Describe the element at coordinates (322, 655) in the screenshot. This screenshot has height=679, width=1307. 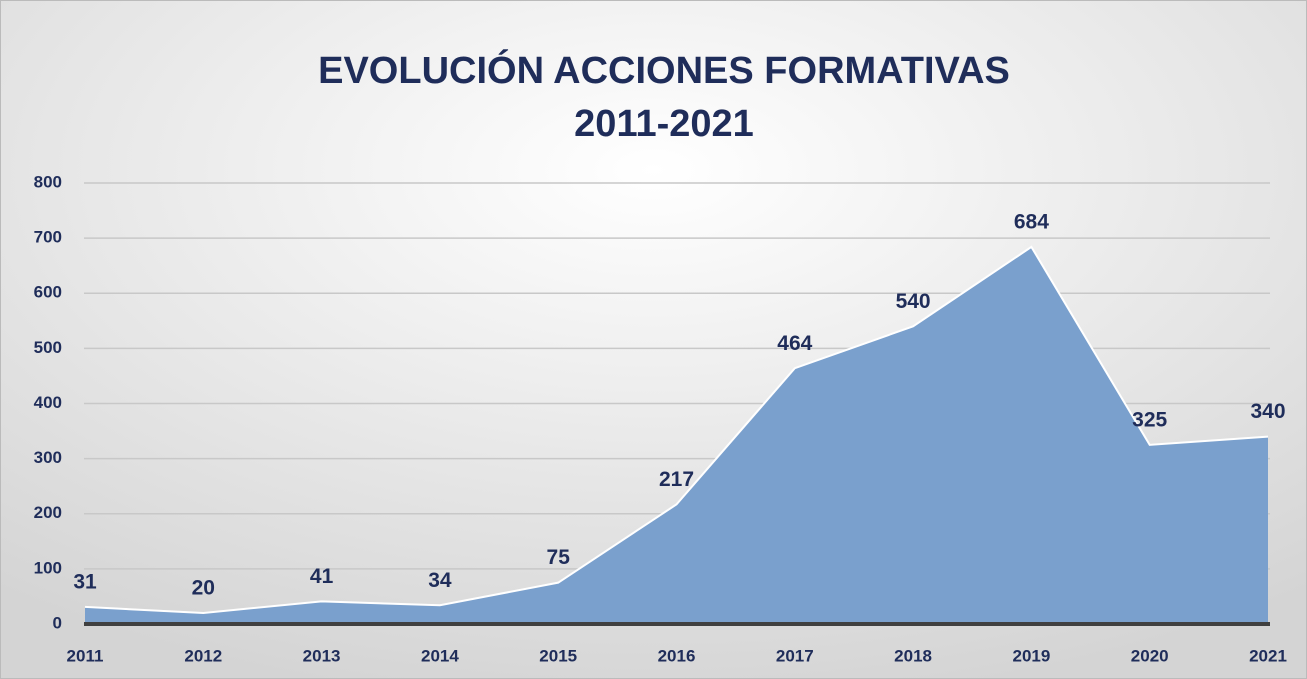
I see `x-tick-label: 2013` at that location.